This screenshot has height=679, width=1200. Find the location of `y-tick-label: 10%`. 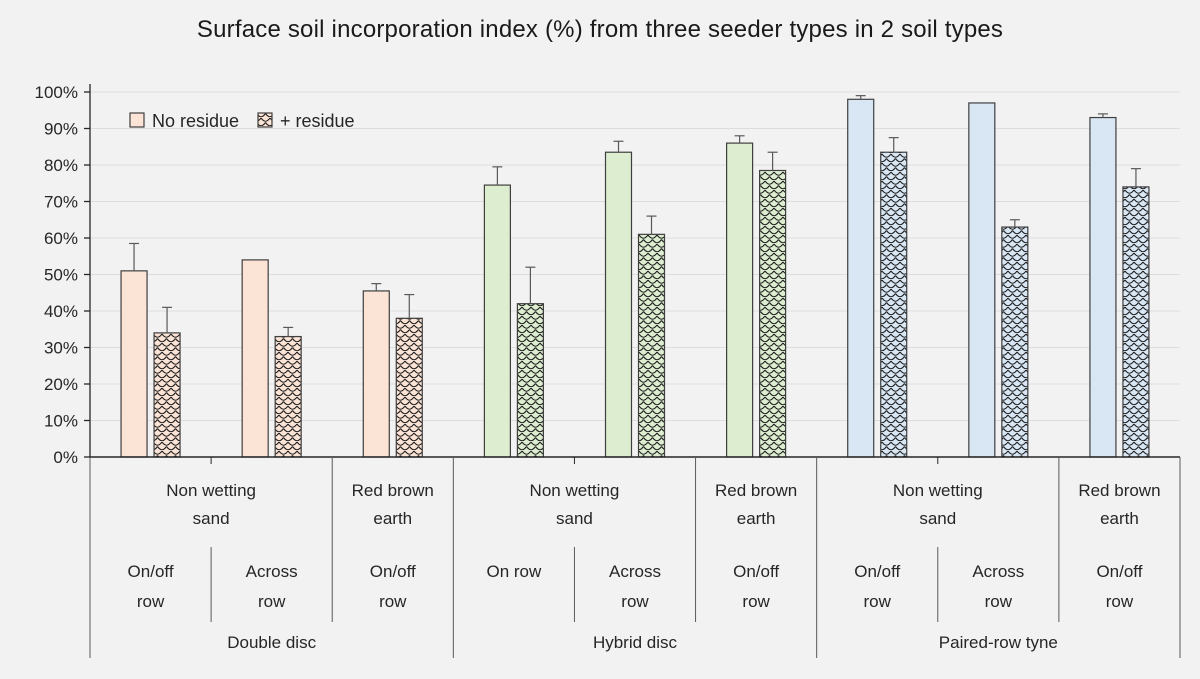

y-tick-label: 10% is located at coordinates (61, 421).